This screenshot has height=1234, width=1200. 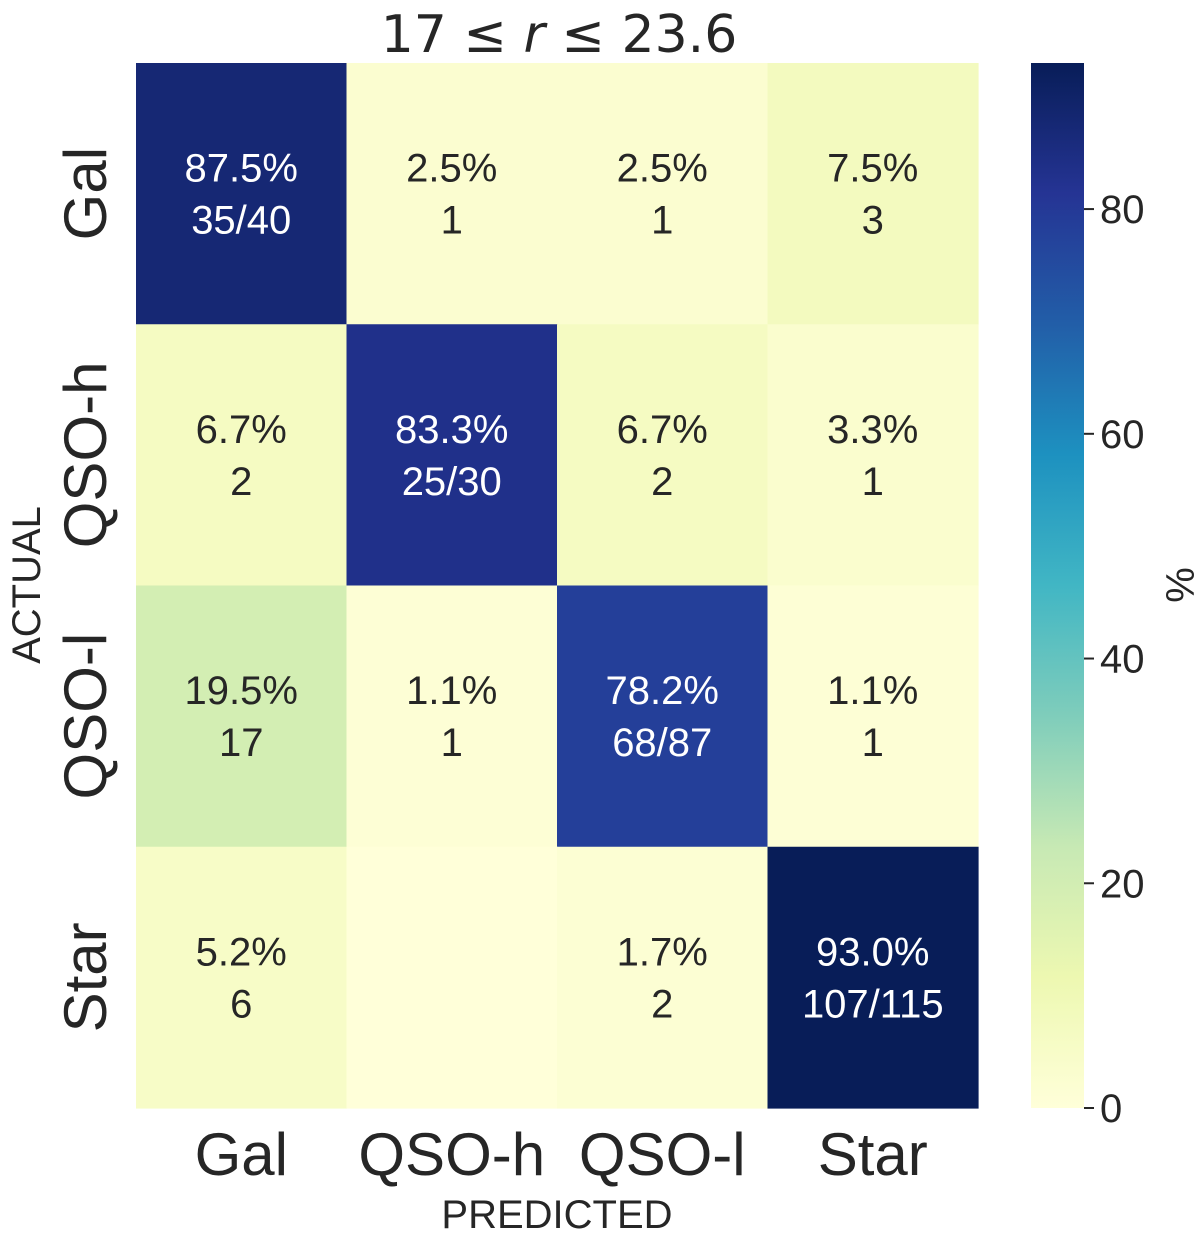 I want to click on cell-percent-label: 19.5%, so click(x=241, y=691).